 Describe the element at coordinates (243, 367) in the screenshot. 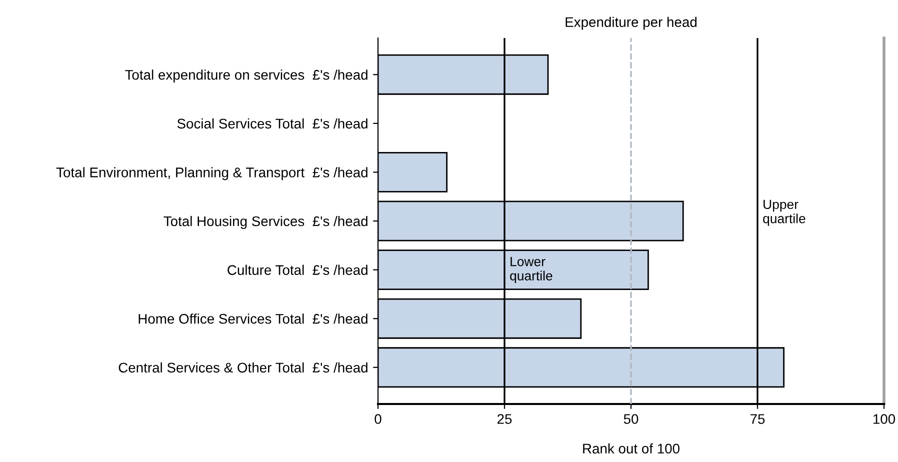

I see `y-tick-label: Central Services & Other Total £'s /head` at that location.